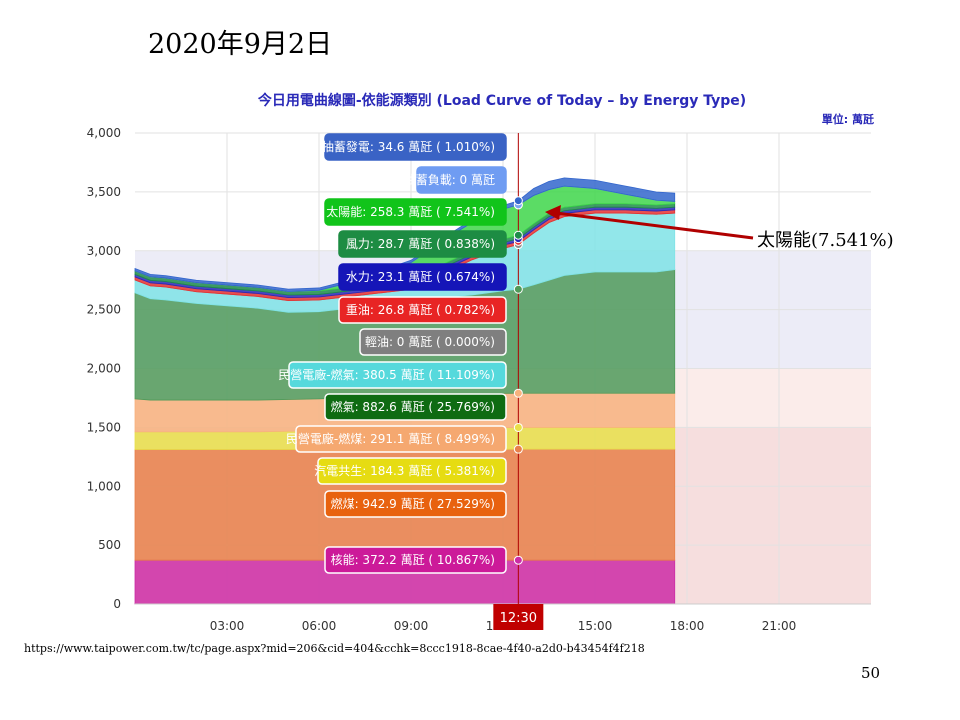 This screenshot has height=720, width=960. Describe the element at coordinates (518, 381) in the screenshot. I see `time-cursor: 12:30` at that location.